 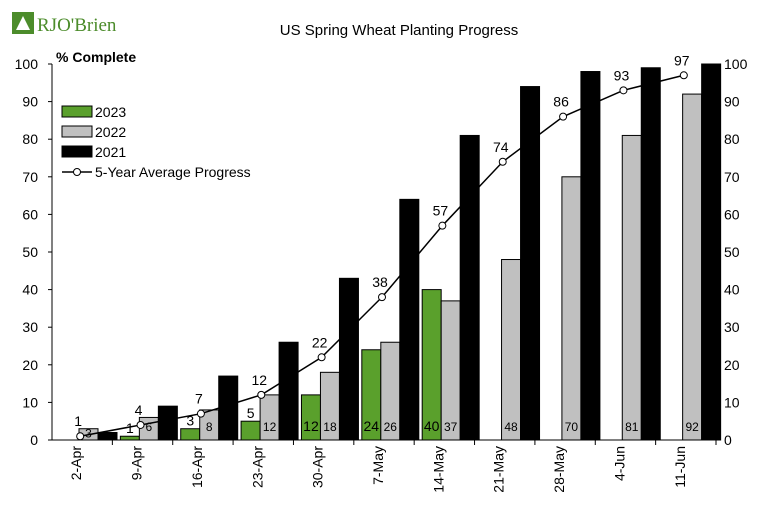 What do you see at coordinates (372, 426) in the screenshot?
I see `bar-label: 24` at bounding box center [372, 426].